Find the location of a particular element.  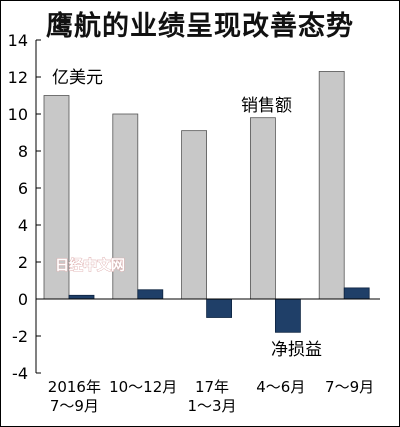

series-label-sales: 销售额 is located at coordinates (266, 106).